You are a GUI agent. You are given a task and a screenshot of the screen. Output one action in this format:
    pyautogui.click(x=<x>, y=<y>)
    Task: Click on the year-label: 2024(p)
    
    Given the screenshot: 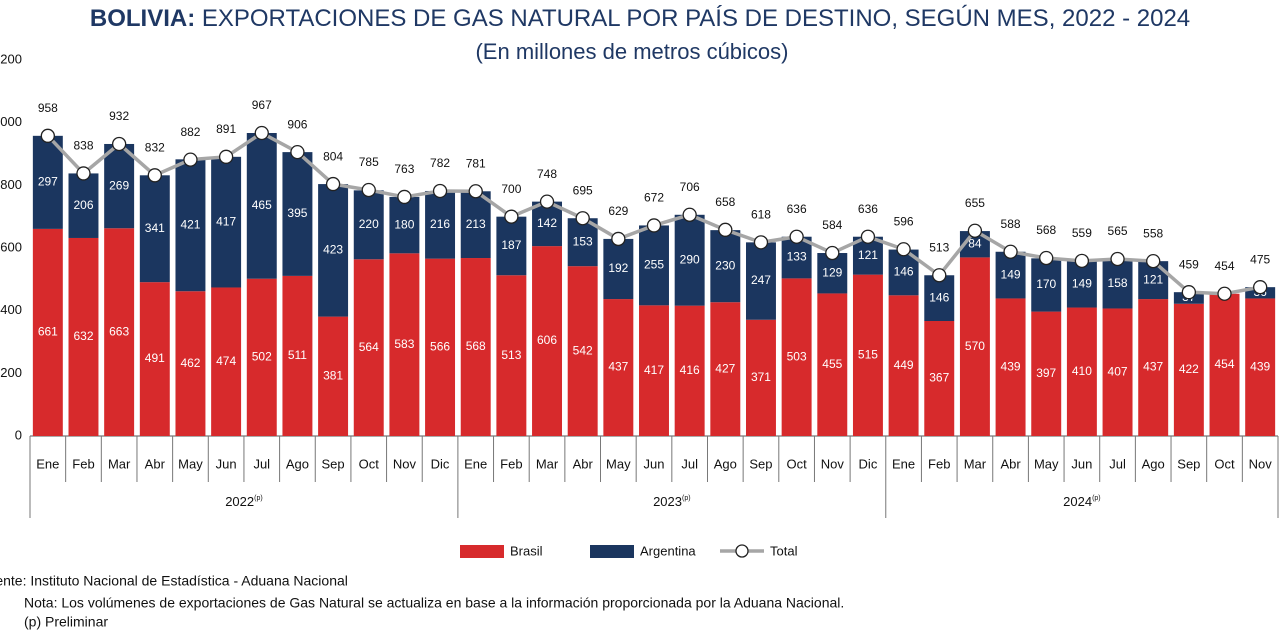 What is the action you would take?
    pyautogui.click(x=1081, y=501)
    